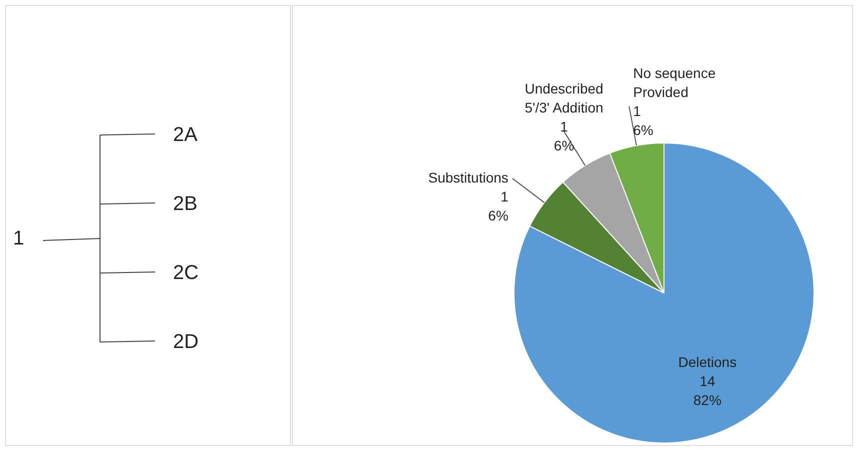 Image resolution: width=867 pixels, height=451 pixels. What do you see at coordinates (468, 177) in the screenshot?
I see `slice-label: Substitutions` at bounding box center [468, 177].